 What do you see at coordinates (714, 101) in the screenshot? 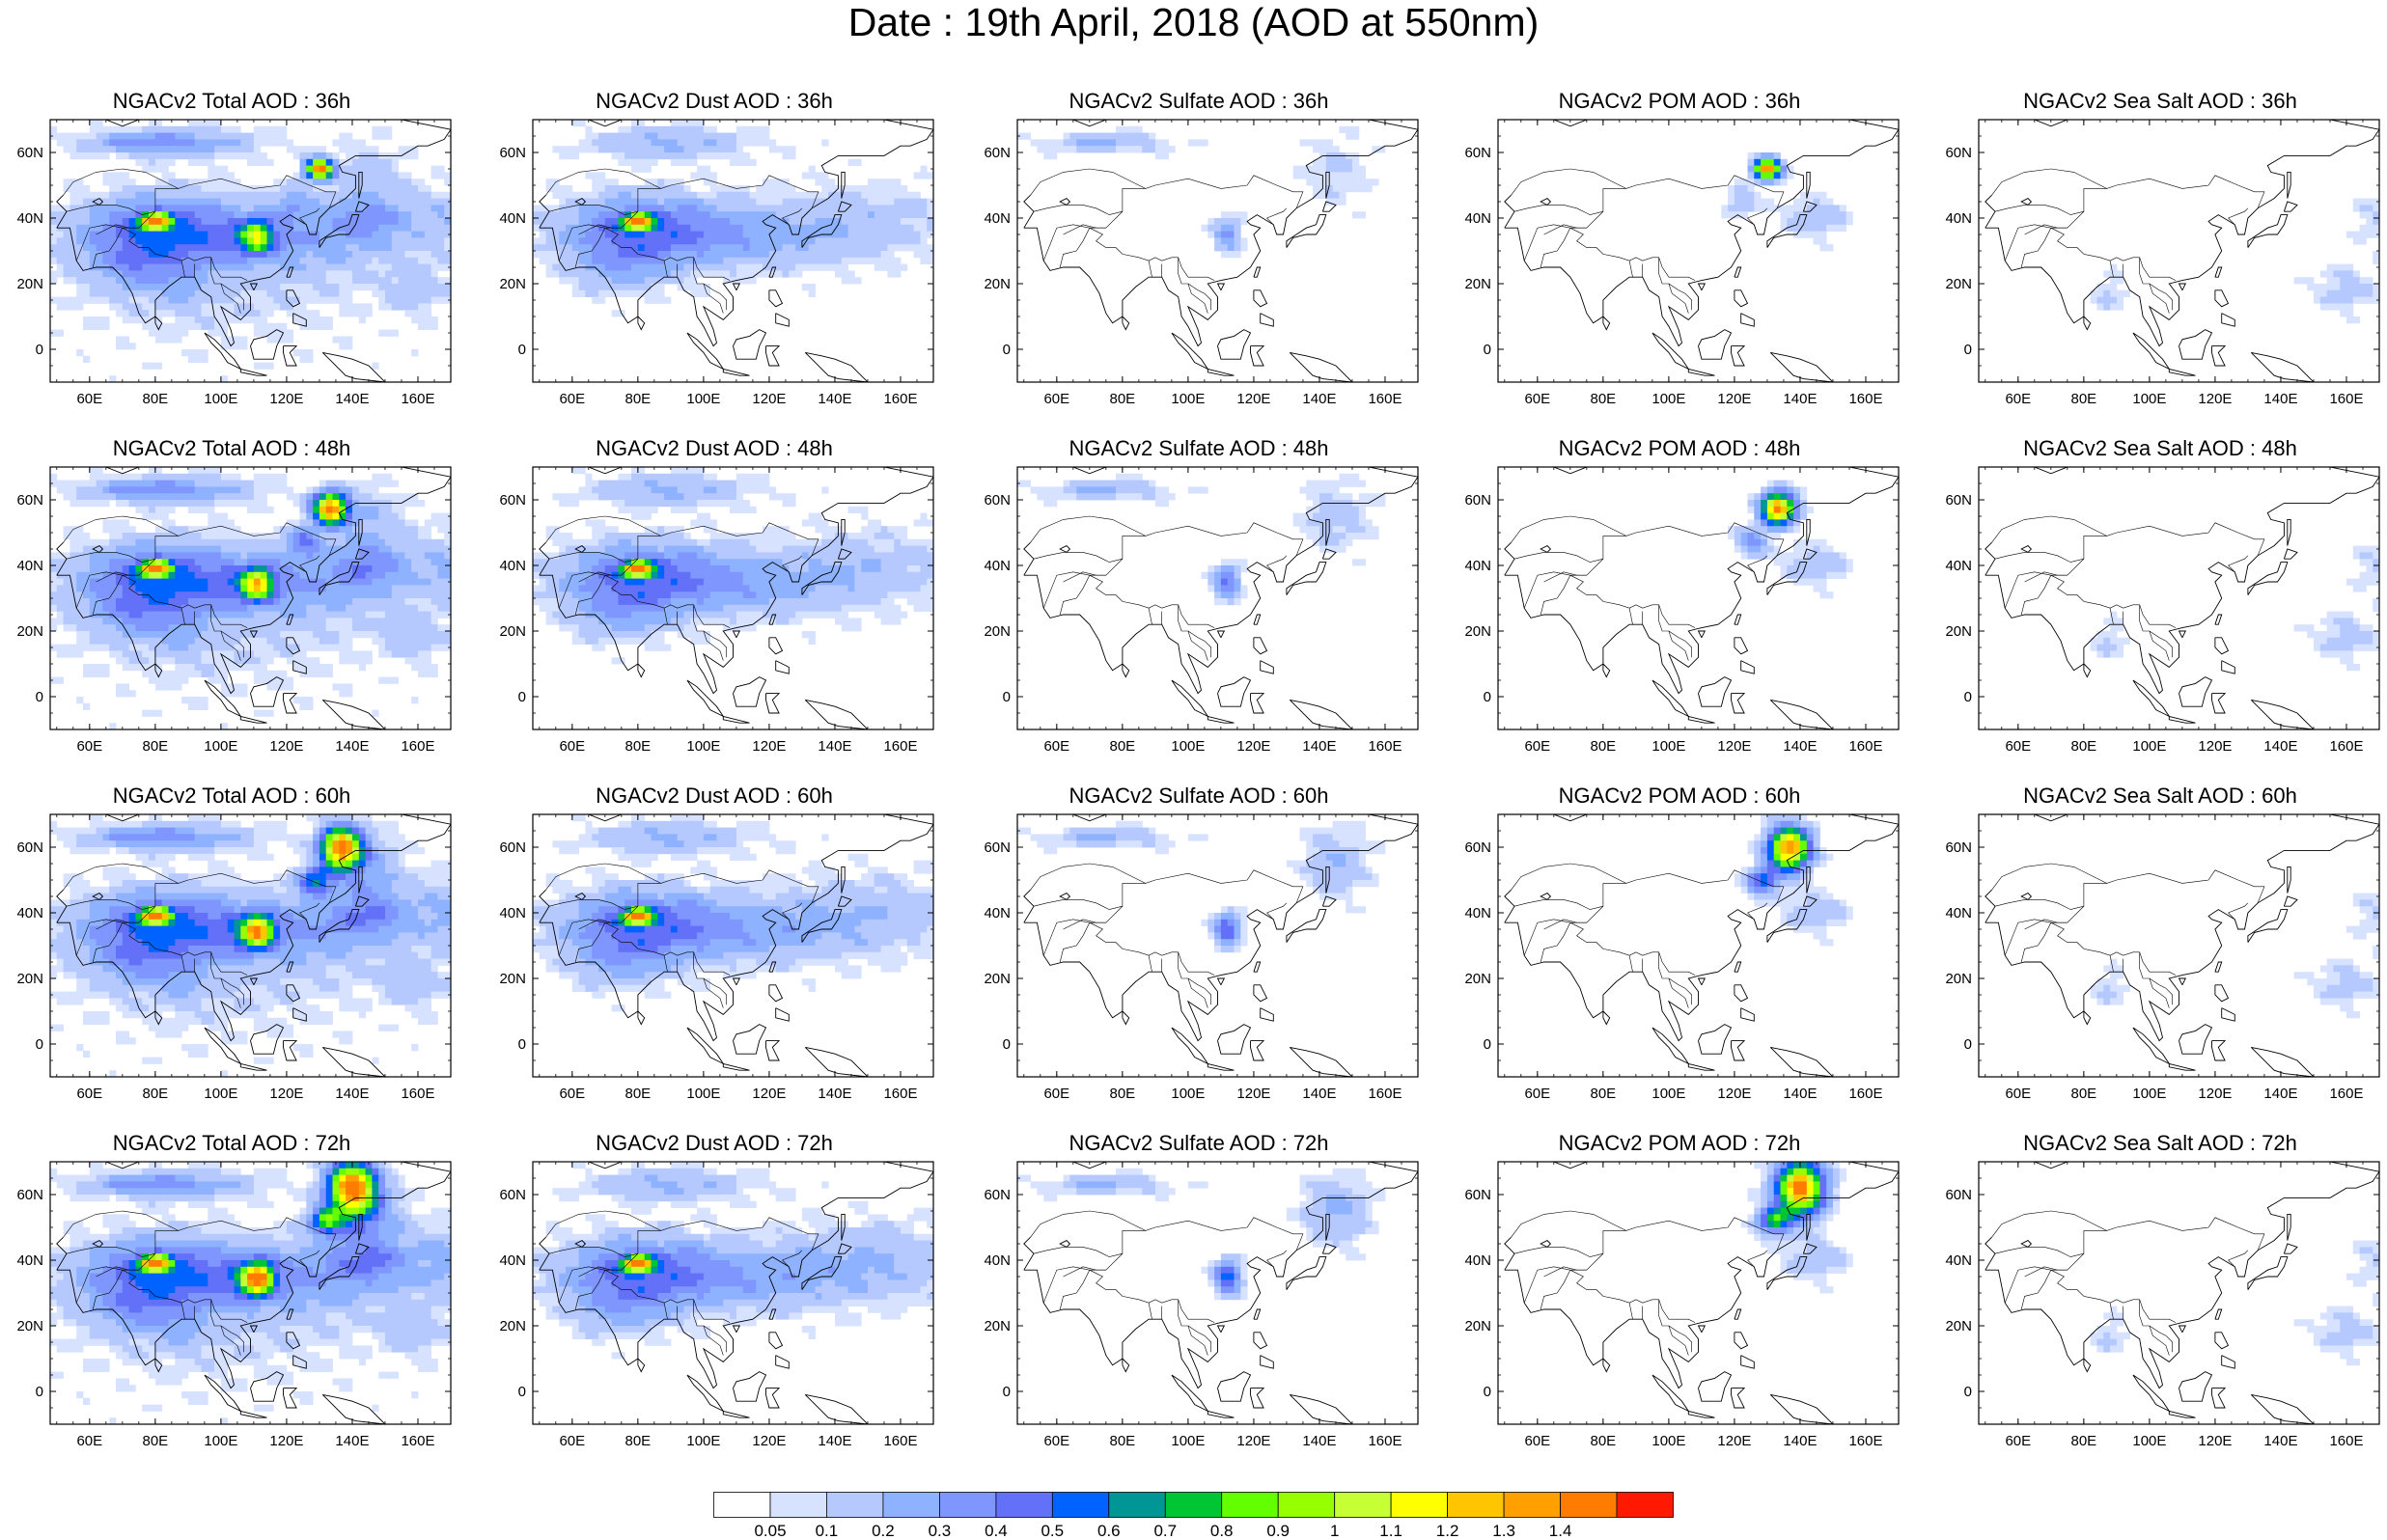
I see `panel-title: NGACv2 Dust AOD : 36h` at bounding box center [714, 101].